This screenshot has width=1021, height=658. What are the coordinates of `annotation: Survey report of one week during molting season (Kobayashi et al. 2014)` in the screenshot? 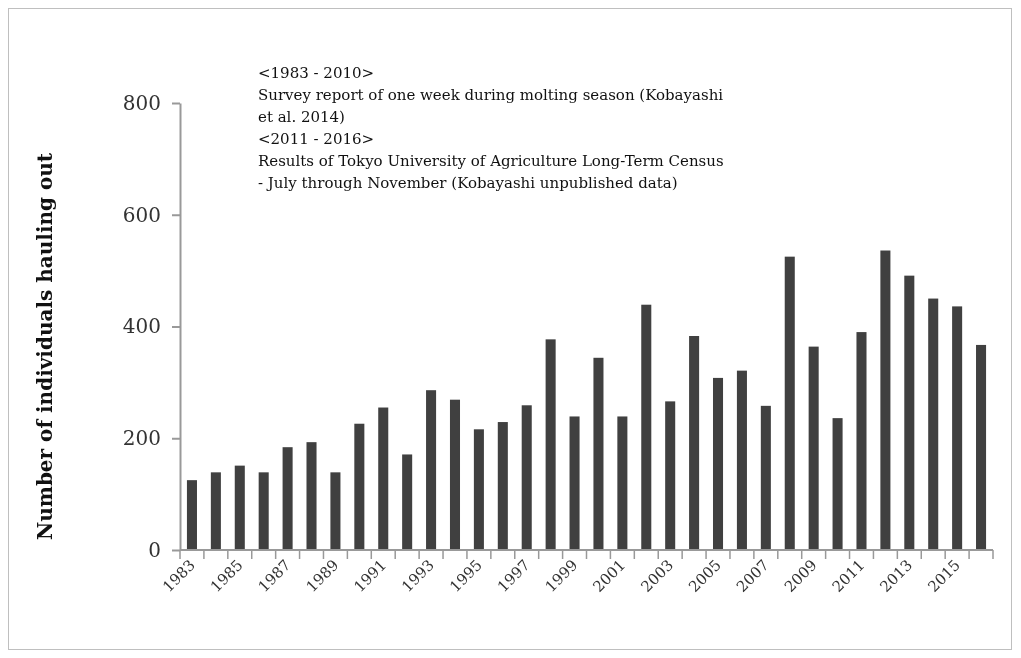 It's located at (491, 106).